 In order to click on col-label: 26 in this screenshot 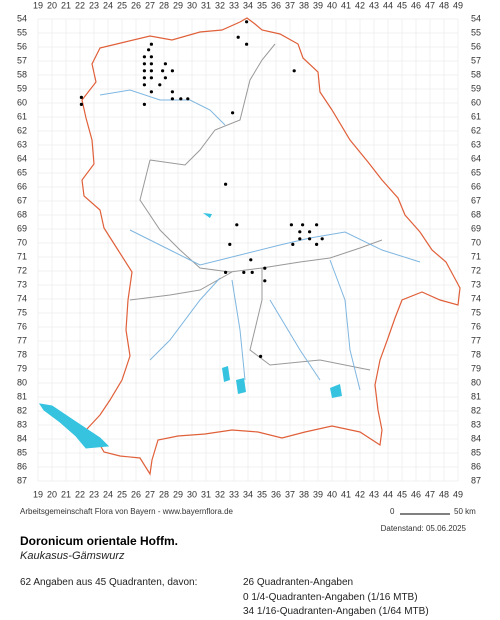, I will do `click(136, 5)`.